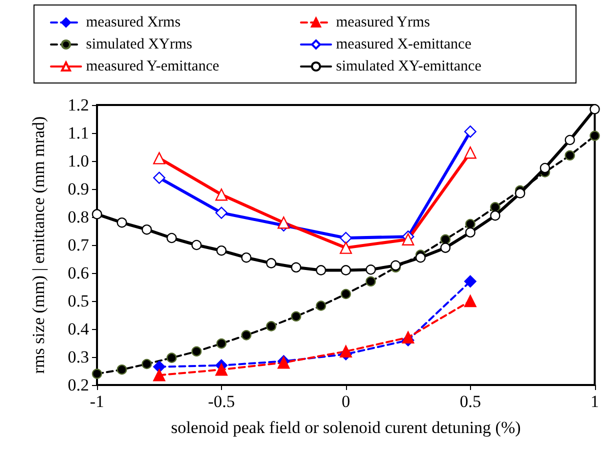  Describe the element at coordinates (409, 66) in the screenshot. I see `legend-label: simulated XY-emittance` at that location.